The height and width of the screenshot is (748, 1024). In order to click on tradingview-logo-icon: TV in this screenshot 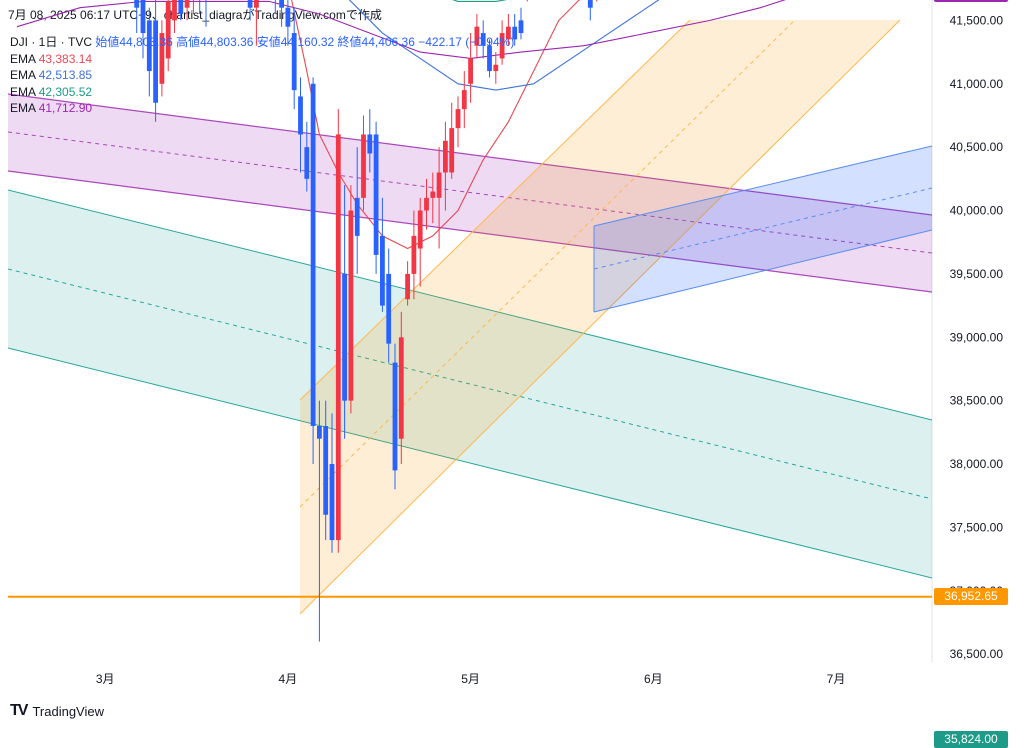, I will do `click(19, 710)`.